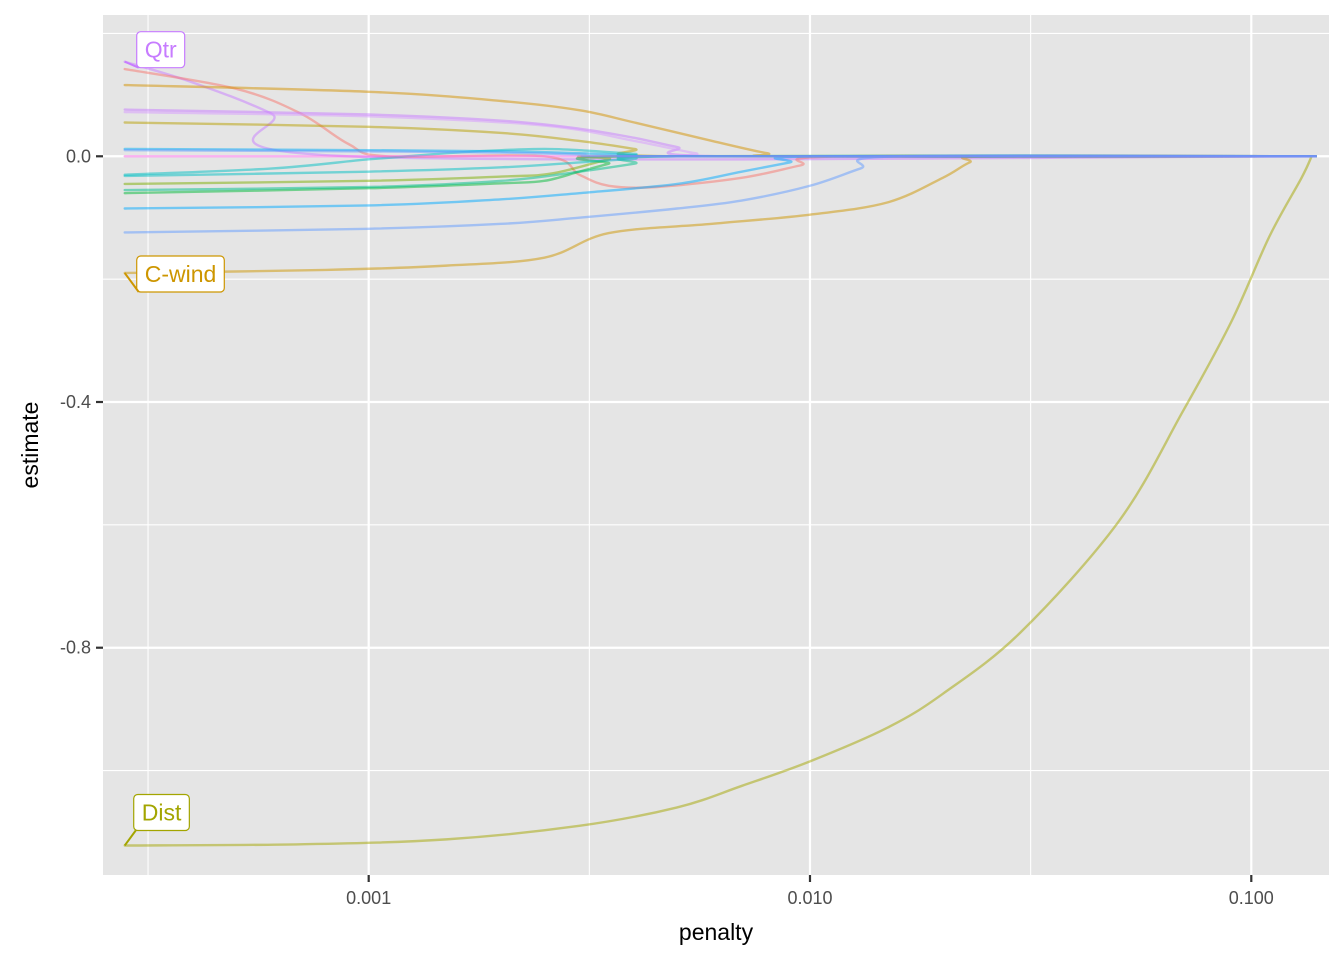 This screenshot has width=1344, height=960. I want to click on y-axis-title: estimate, so click(30, 445).